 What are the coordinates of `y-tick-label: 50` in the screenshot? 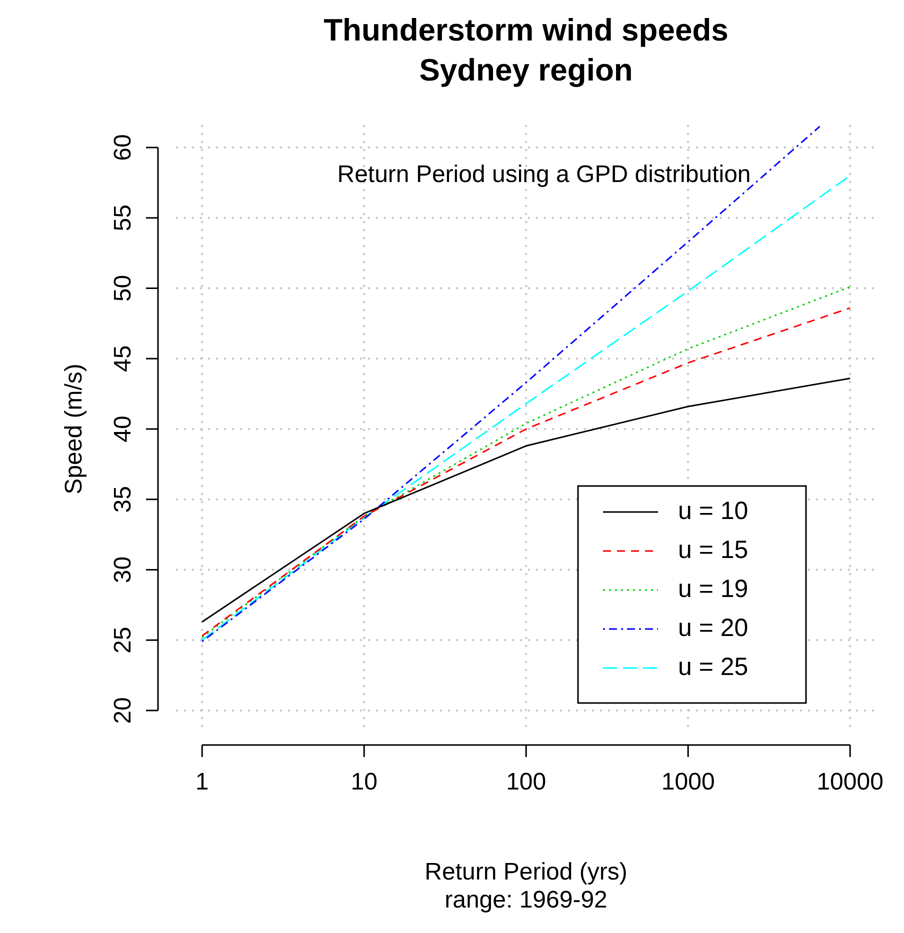 It's located at (123, 288).